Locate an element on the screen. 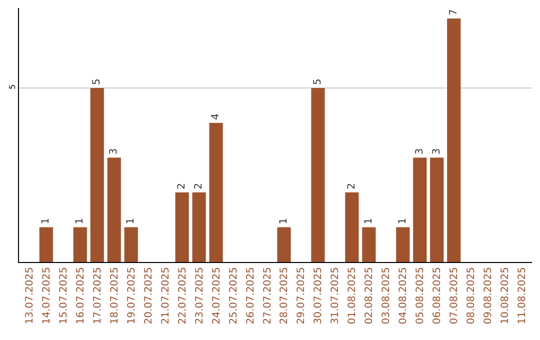 The image size is (540, 340). x-tick-label: 11.08.2025 is located at coordinates (522, 295).